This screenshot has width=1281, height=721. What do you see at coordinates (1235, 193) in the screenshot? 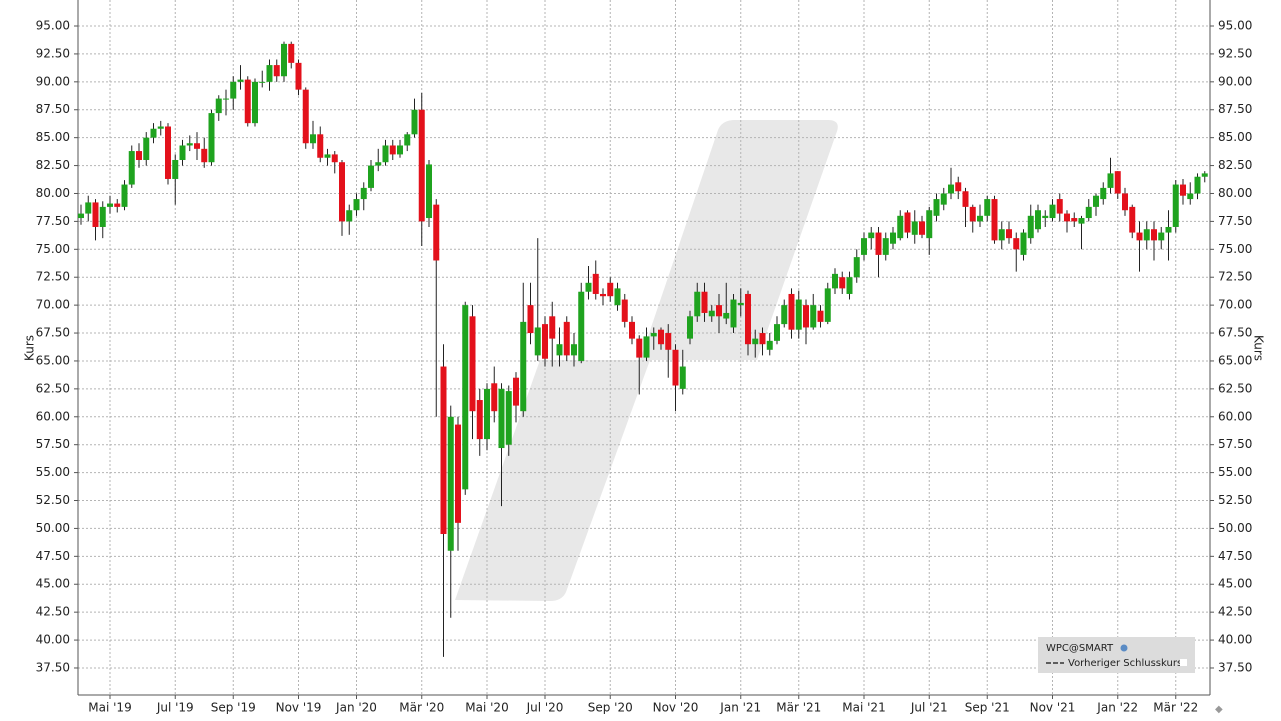
I see `y-tick-label-right: 80.00` at bounding box center [1235, 193].